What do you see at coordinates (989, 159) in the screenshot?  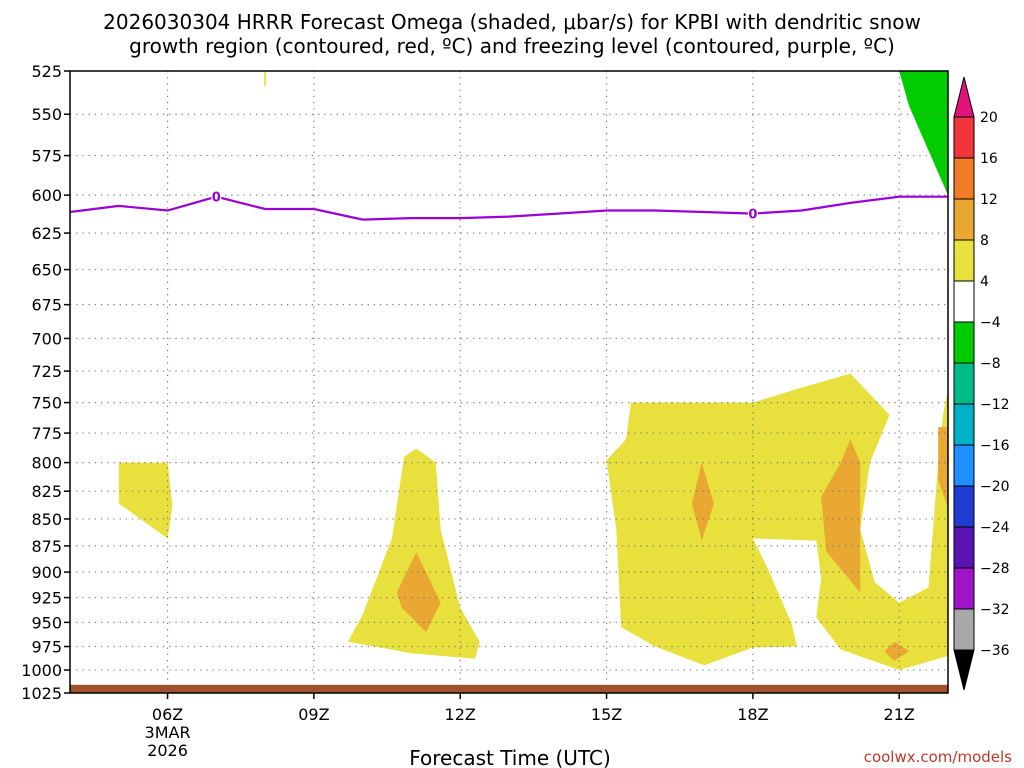 I see `colorbar-tick-label-1: 16` at bounding box center [989, 159].